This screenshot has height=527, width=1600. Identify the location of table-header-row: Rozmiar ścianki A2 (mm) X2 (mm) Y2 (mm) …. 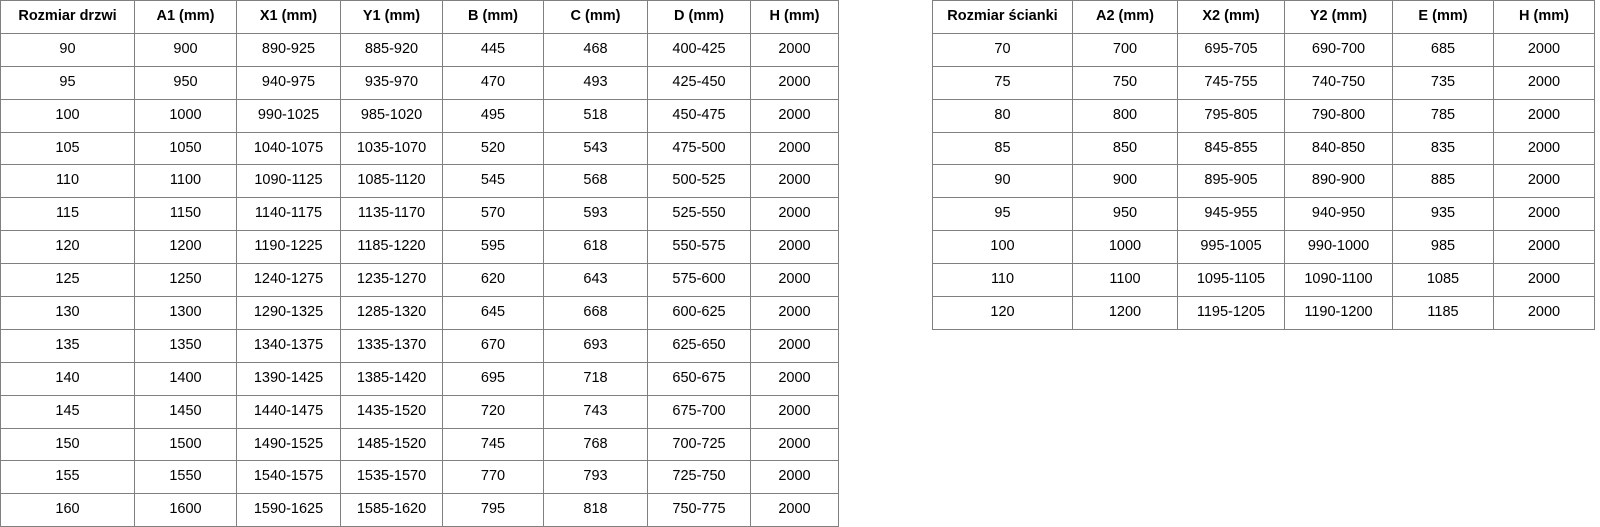
(1263, 17).